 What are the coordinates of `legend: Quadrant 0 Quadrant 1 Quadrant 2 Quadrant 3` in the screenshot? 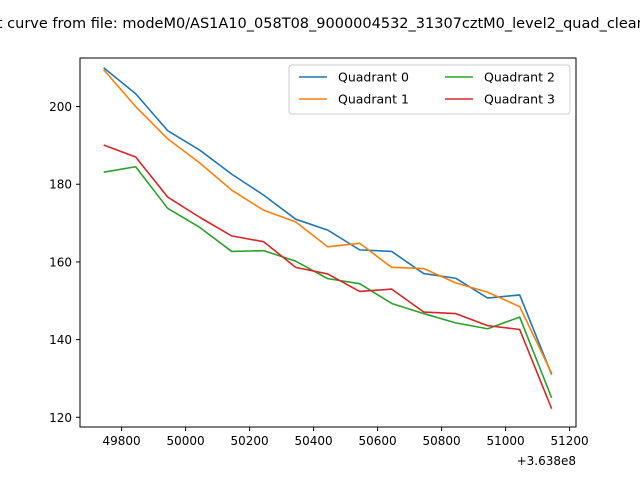 It's located at (429, 89).